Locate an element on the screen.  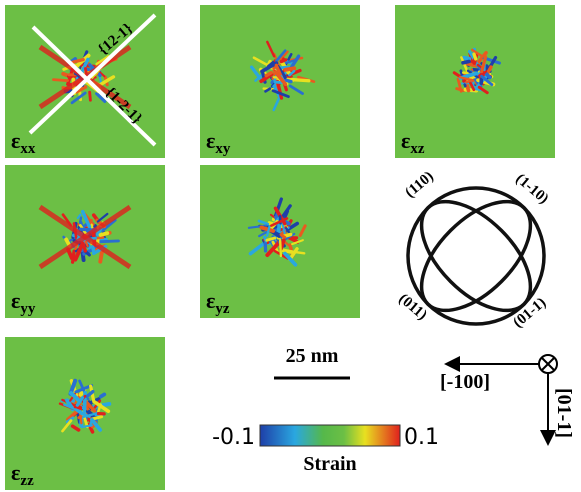
into-page-symbol is located at coordinates (548, 364).